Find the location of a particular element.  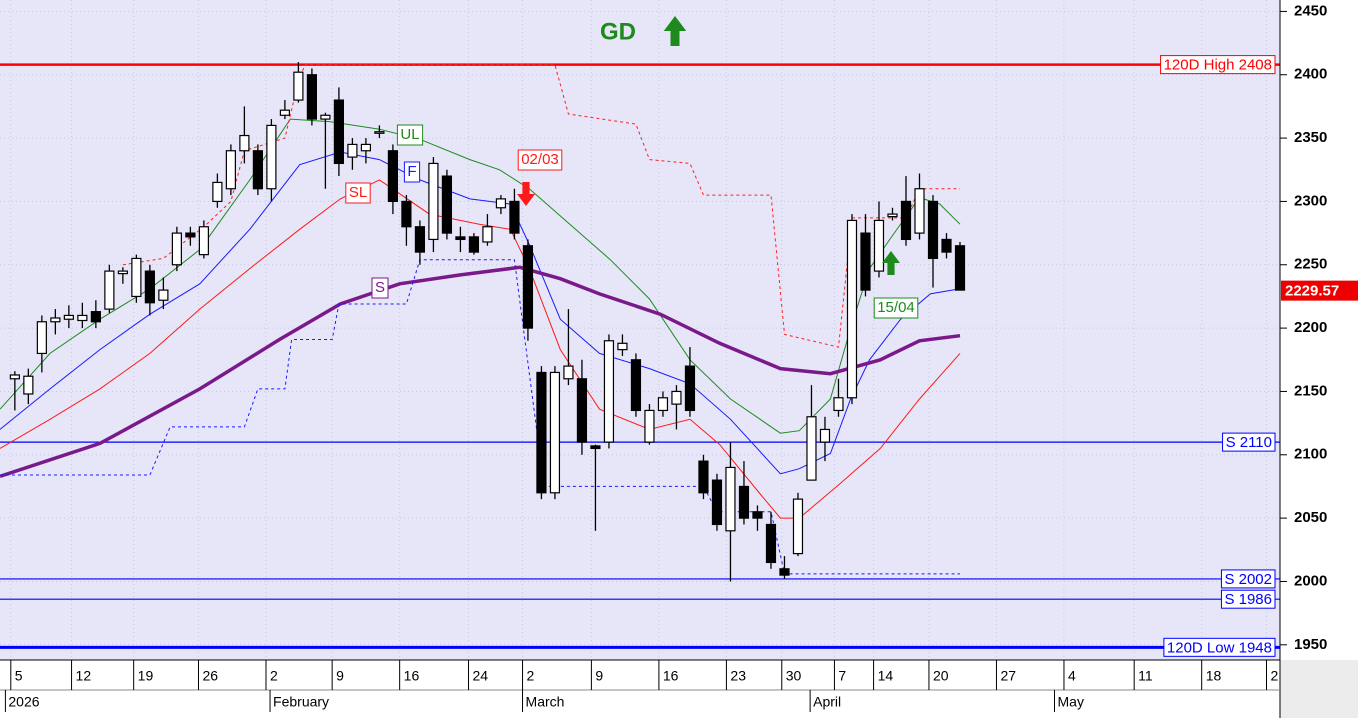

x-tick-label: 9 is located at coordinates (340, 676).